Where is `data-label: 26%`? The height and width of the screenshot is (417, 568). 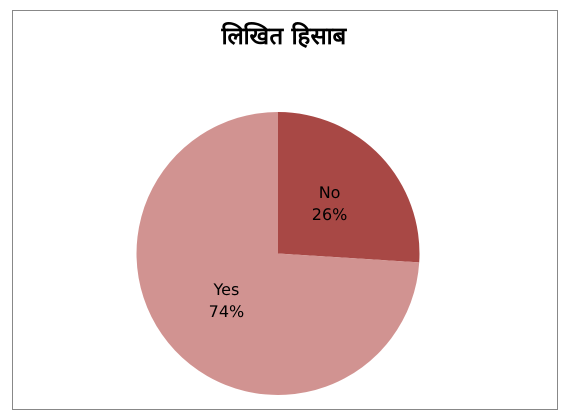 data-label: 26% is located at coordinates (330, 214).